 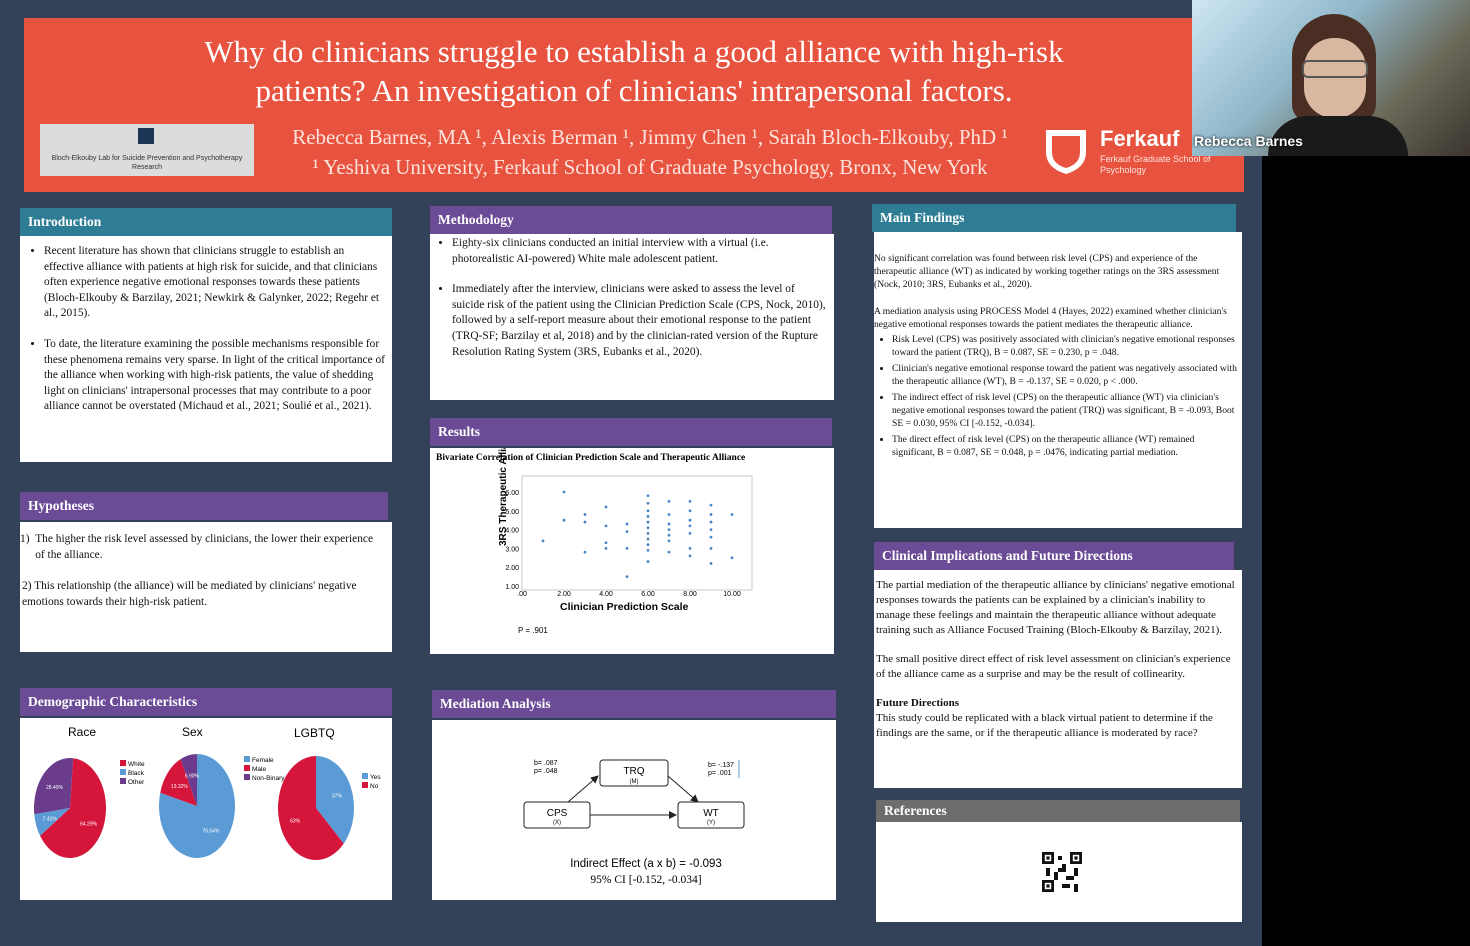 What do you see at coordinates (683, 789) in the screenshot?
I see `b-path-arrow` at bounding box center [683, 789].